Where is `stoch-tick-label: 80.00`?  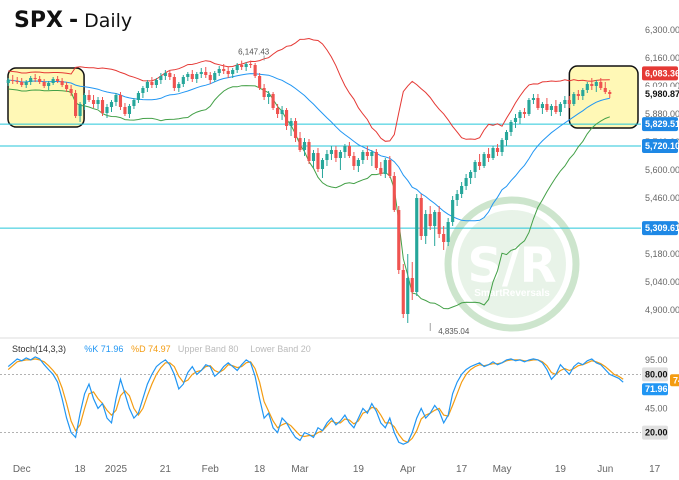 stoch-tick-label: 80.00 is located at coordinates (656, 374).